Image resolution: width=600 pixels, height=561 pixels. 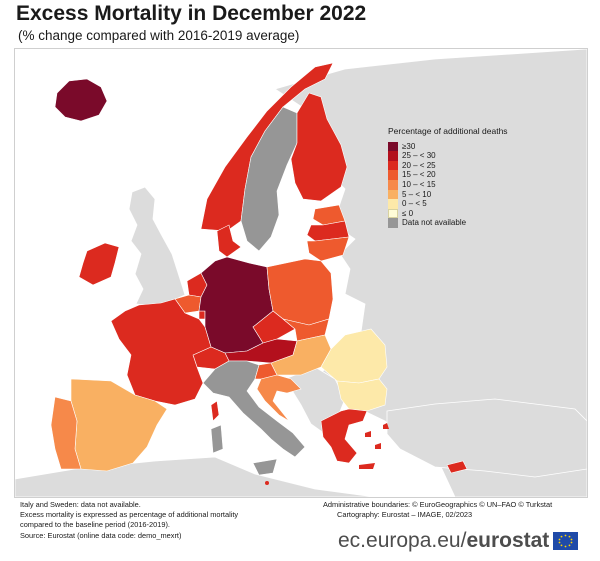 I want to click on country-portugal, so click(x=66, y=433).